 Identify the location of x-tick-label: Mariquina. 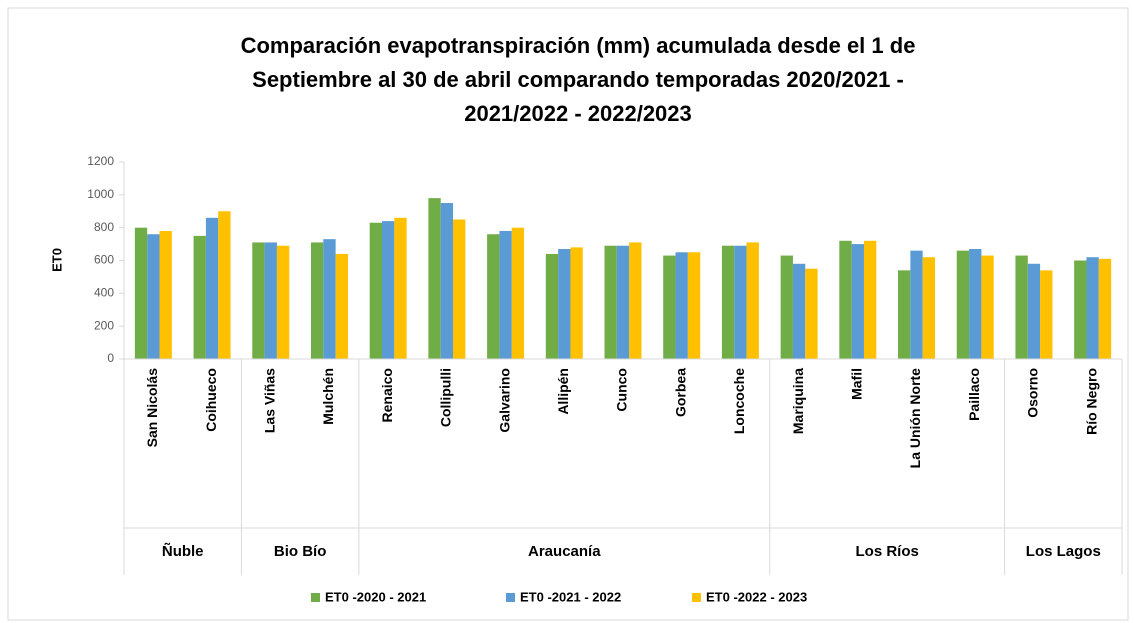
(798, 401).